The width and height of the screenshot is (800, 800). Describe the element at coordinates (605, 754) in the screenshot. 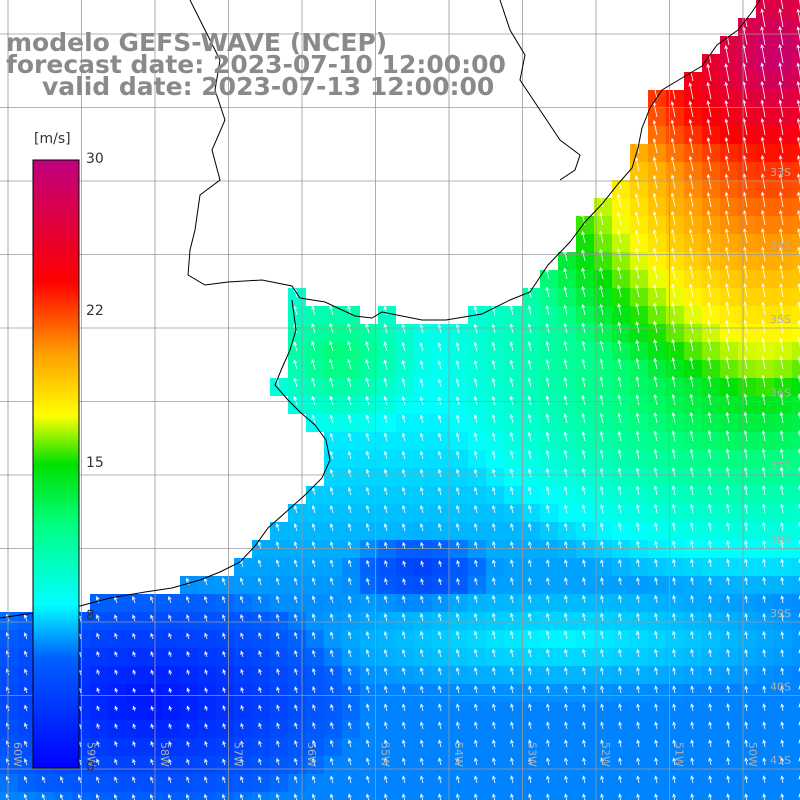

I see `longitude-label: 52W` at that location.